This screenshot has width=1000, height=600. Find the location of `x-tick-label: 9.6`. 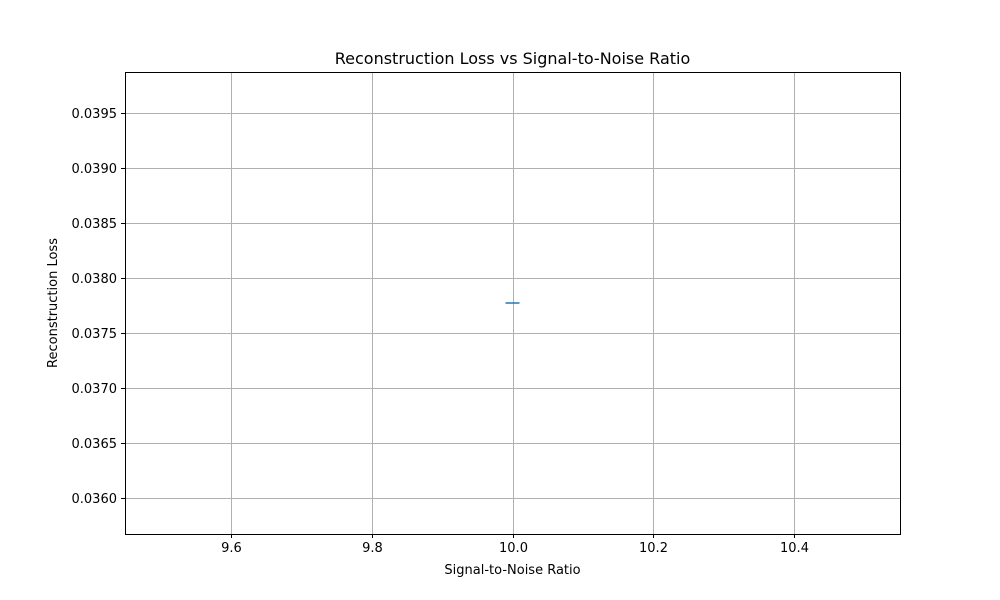

x-tick-label: 9.6 is located at coordinates (231, 548).